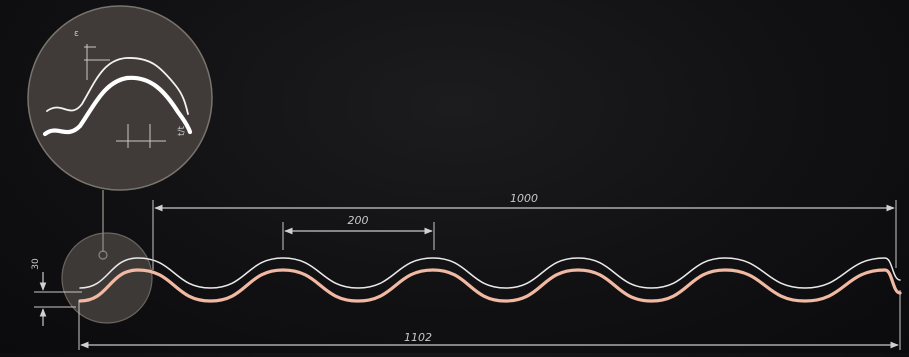  I want to click on connector-node-bottom, so click(103, 255).